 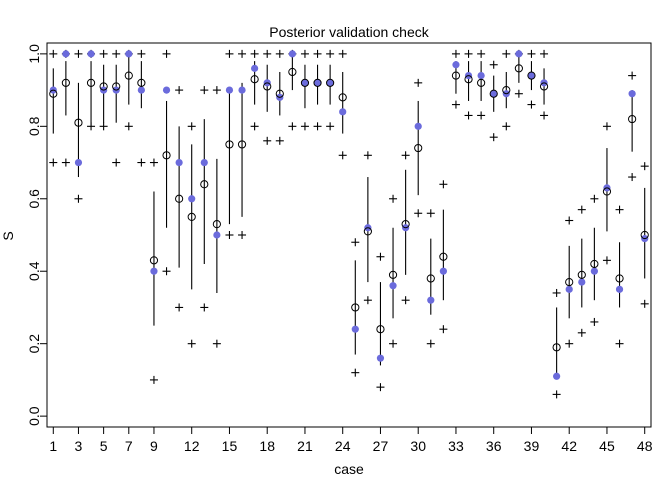 What do you see at coordinates (351, 440) in the screenshot?
I see `x-axis: 1 3 5 7 9 12 15 18 21 24 27 30 33 36 39 42 45 48` at bounding box center [351, 440].